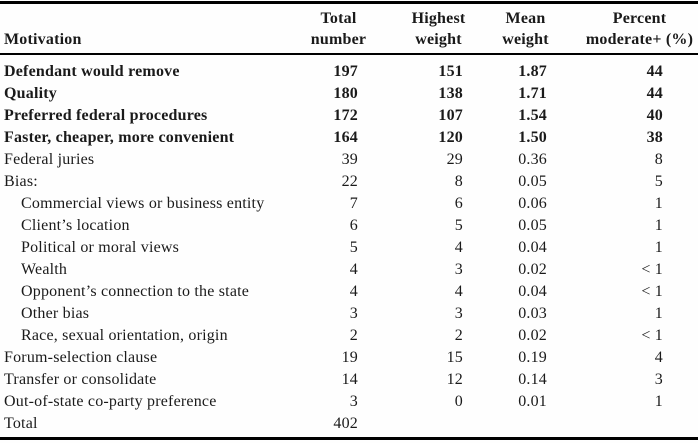 The image size is (698, 443). I want to click on motivation-cell: Preferred federal procedures, so click(106, 115).